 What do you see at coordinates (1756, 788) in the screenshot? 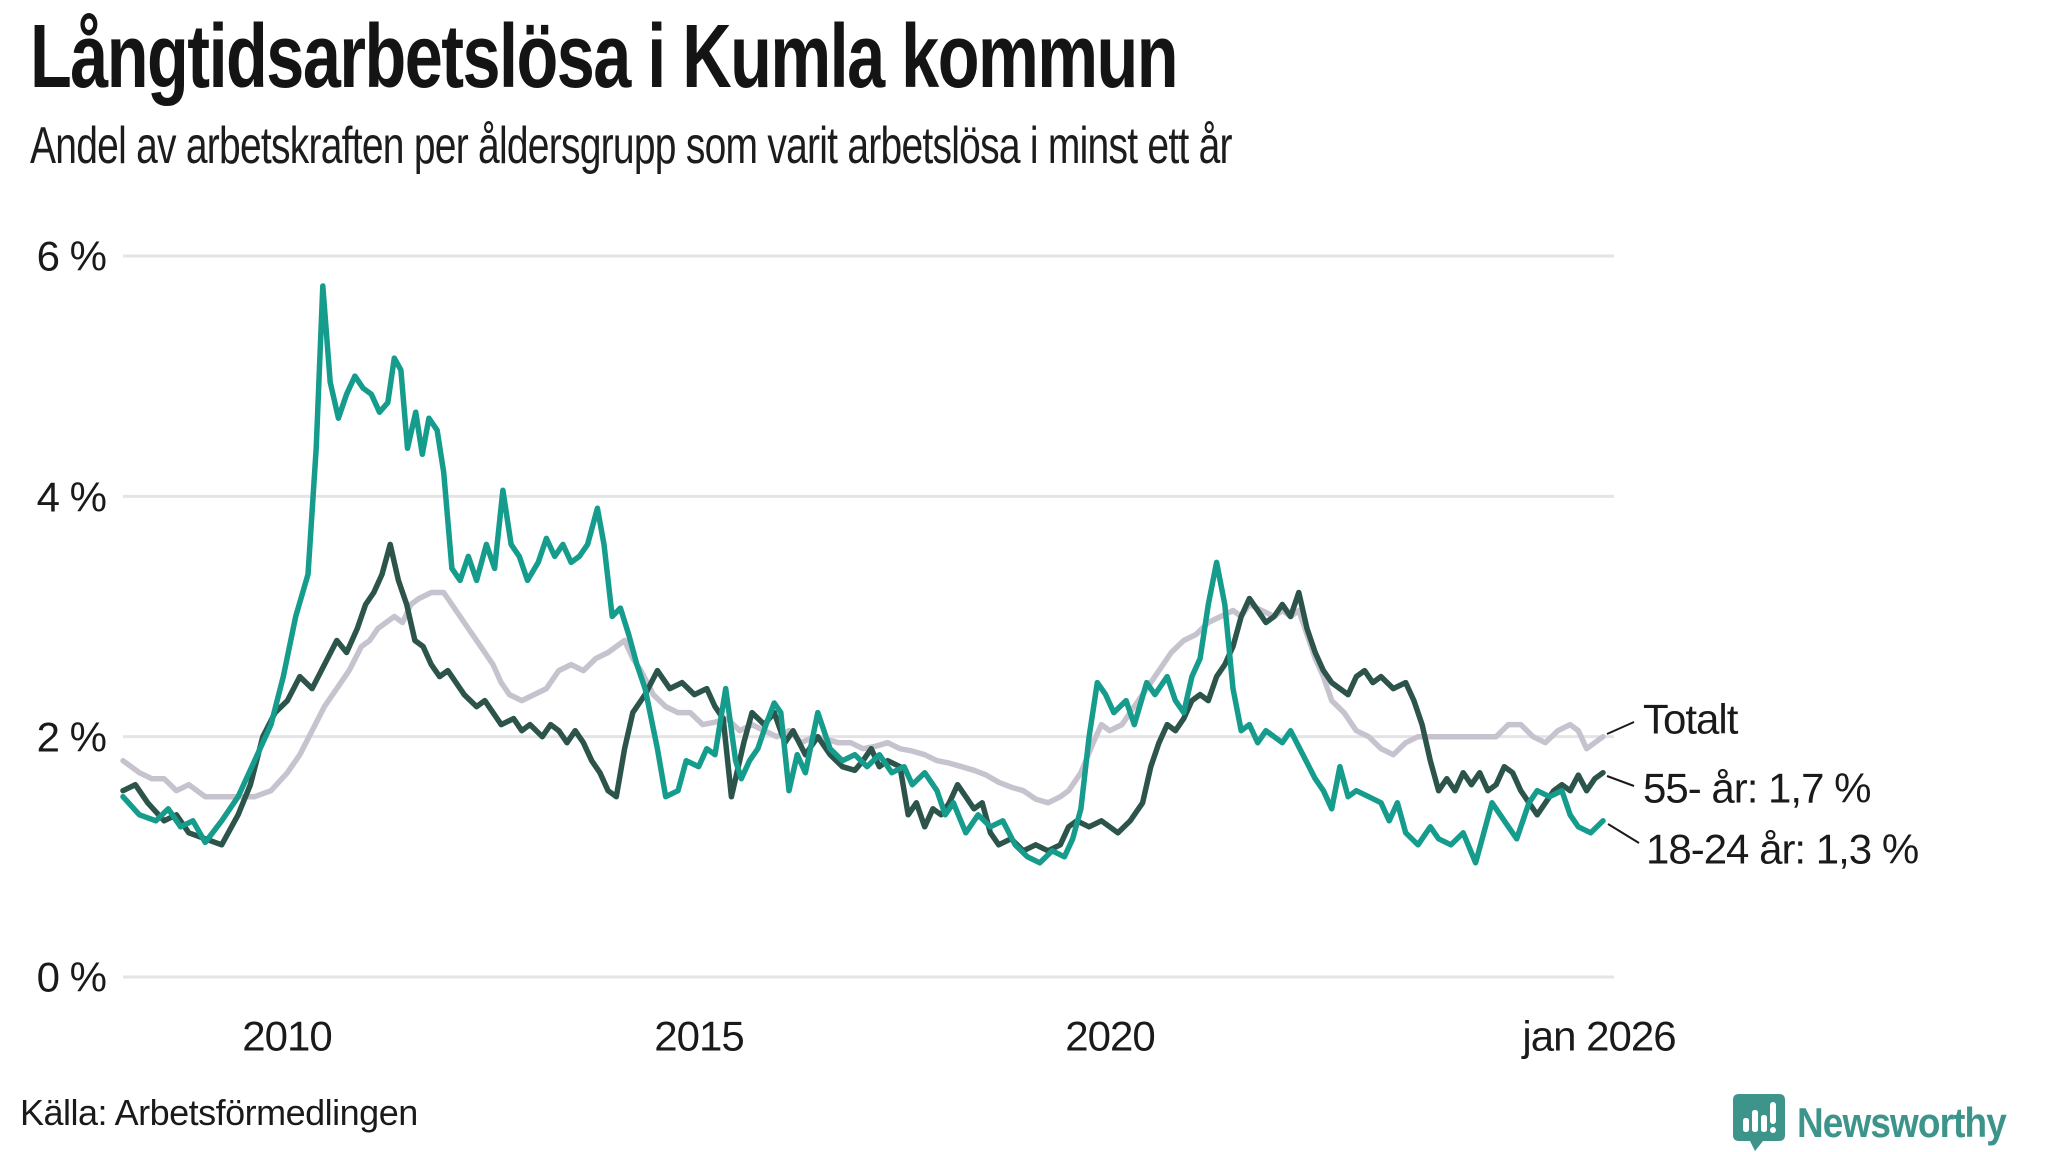
I see `legend-label-55: 55- år: 1,7 %` at bounding box center [1756, 788].